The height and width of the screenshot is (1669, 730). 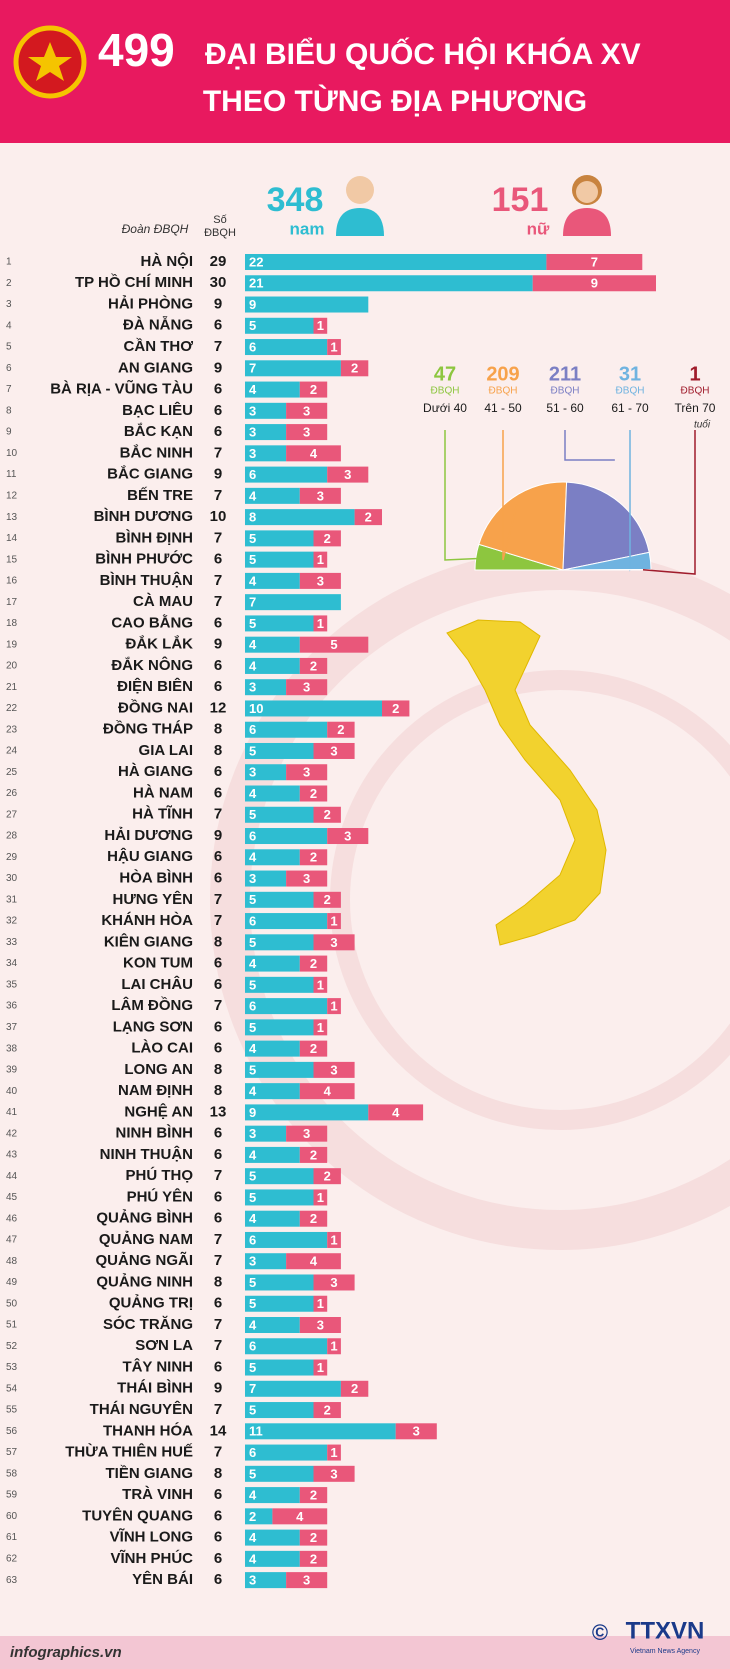 What do you see at coordinates (295, 200) in the screenshot?
I see `male-count: 348` at bounding box center [295, 200].